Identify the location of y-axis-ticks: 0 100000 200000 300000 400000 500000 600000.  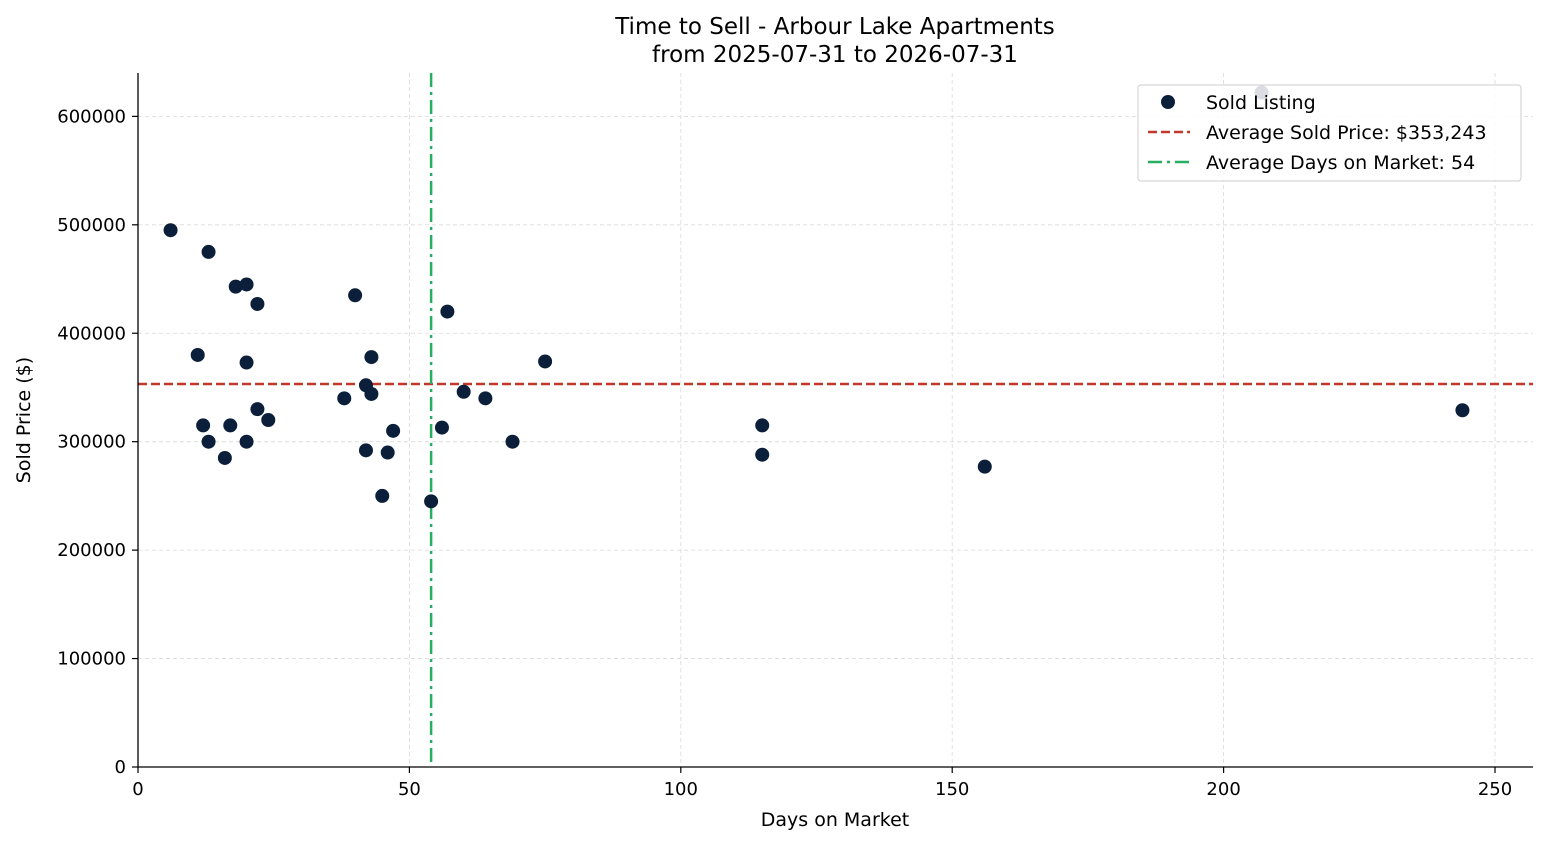
(97, 442).